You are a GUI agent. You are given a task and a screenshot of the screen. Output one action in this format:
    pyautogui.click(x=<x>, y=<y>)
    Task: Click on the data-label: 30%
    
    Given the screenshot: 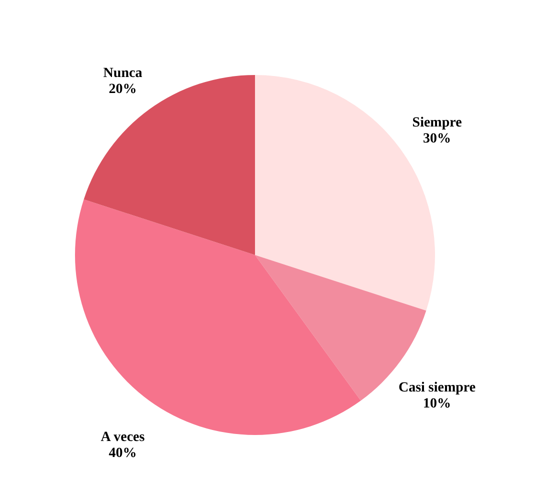 What is the action you would take?
    pyautogui.click(x=437, y=139)
    